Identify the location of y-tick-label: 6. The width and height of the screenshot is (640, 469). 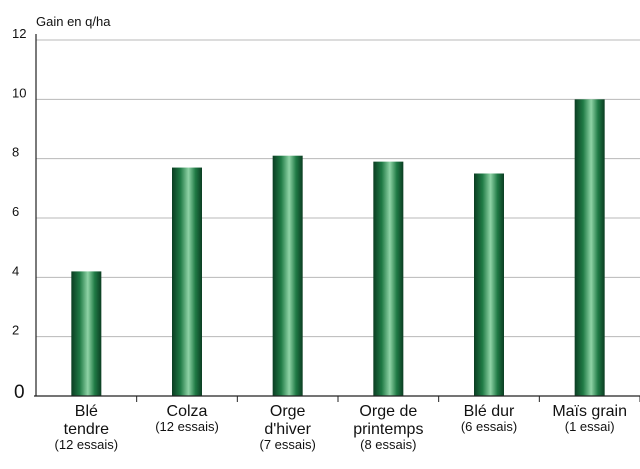
(15, 211).